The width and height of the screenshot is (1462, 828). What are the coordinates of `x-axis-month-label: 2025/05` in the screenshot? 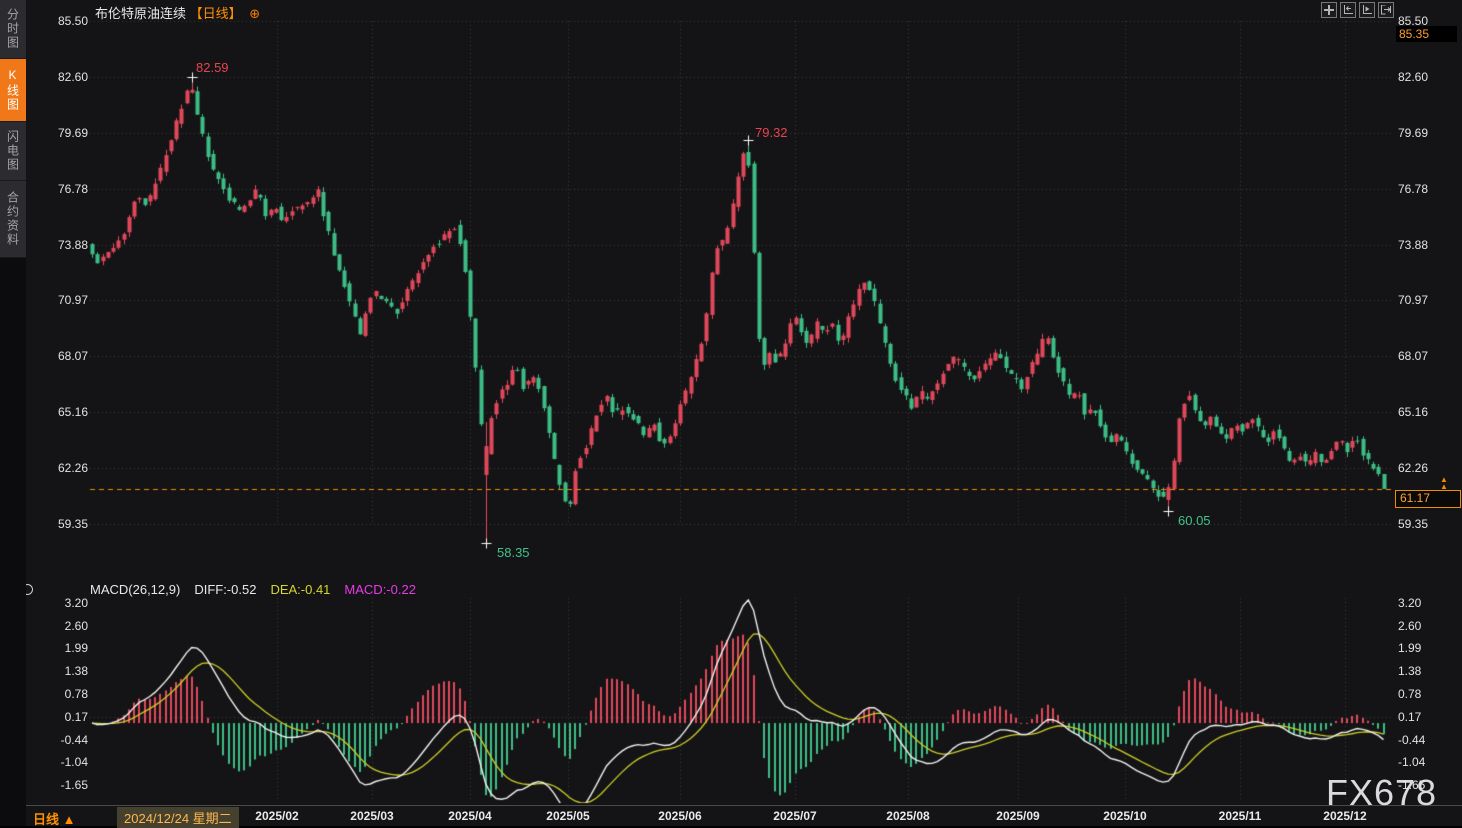 It's located at (568, 816).